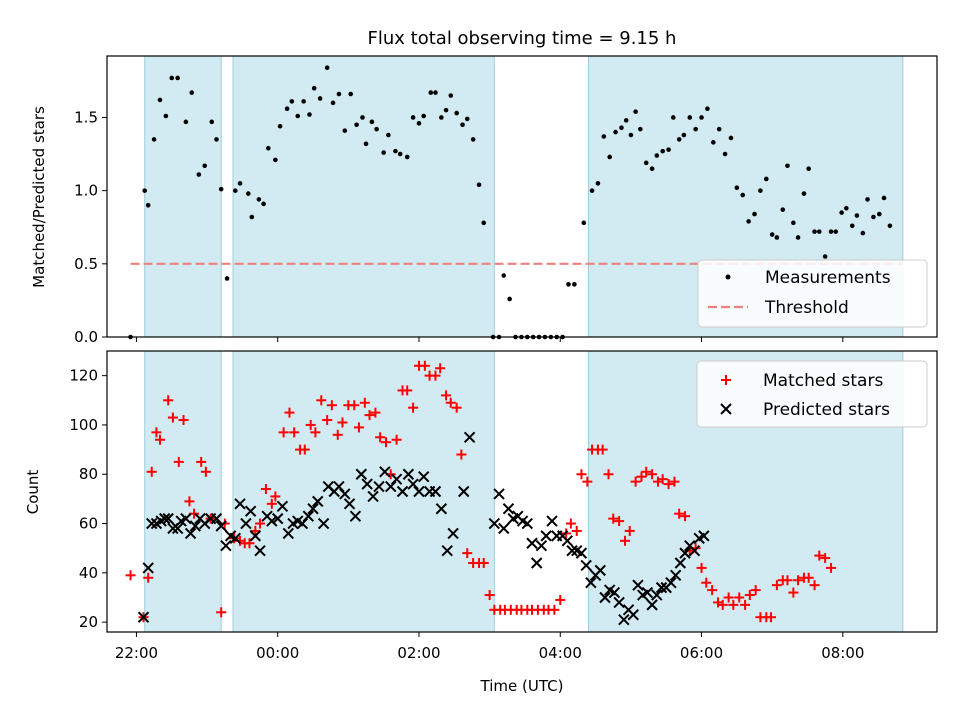 The width and height of the screenshot is (960, 724). I want to click on legend-label: Measurements, so click(828, 278).